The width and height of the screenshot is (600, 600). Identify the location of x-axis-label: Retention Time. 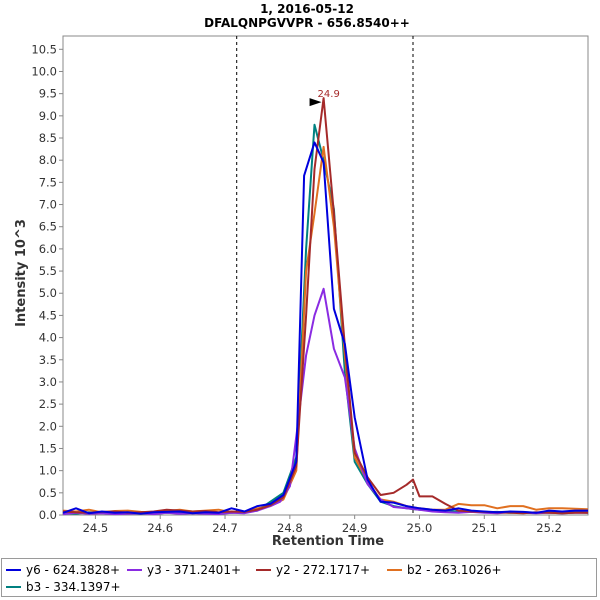
(328, 541).